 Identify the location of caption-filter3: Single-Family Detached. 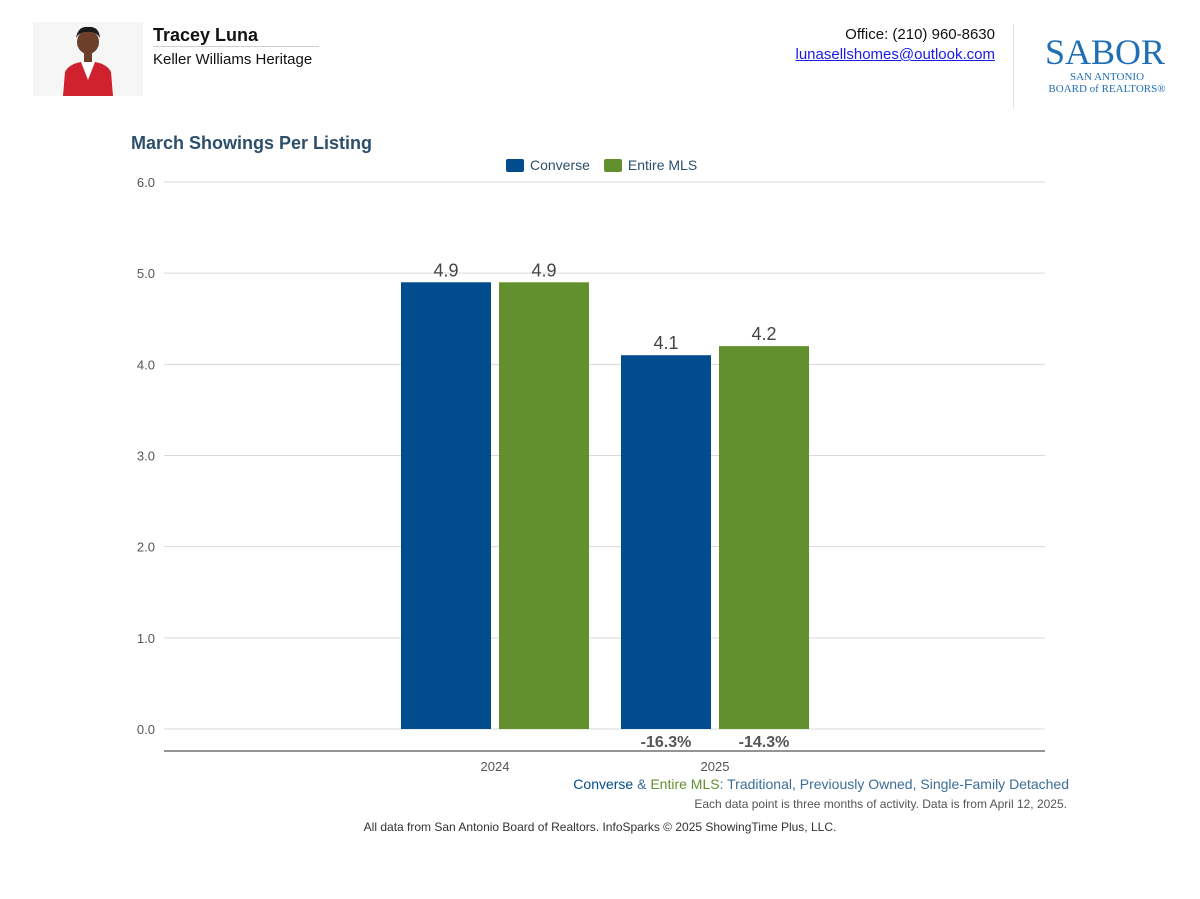
(994, 784).